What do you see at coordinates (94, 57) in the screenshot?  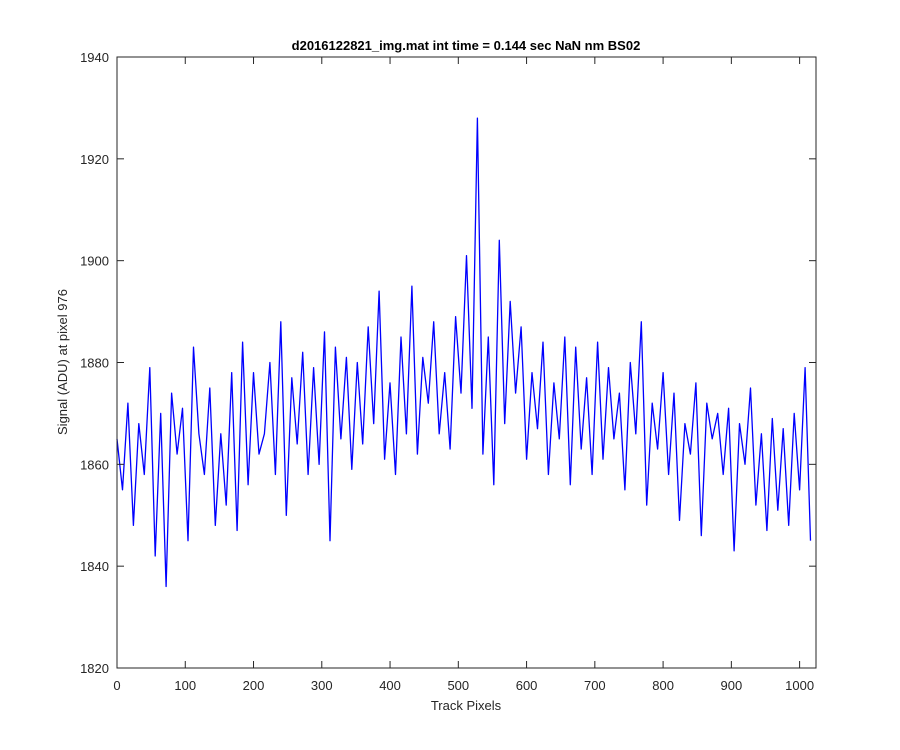 I see `y-tick-label-1940: 1940` at bounding box center [94, 57].